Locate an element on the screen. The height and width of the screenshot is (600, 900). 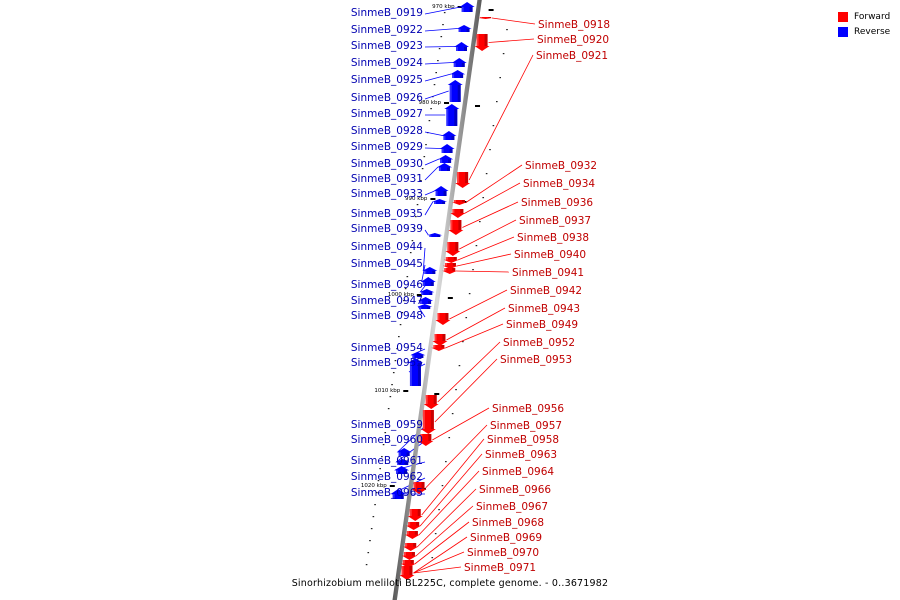
reverse-gene-label: SinmeB_0922 is located at coordinates (387, 30).